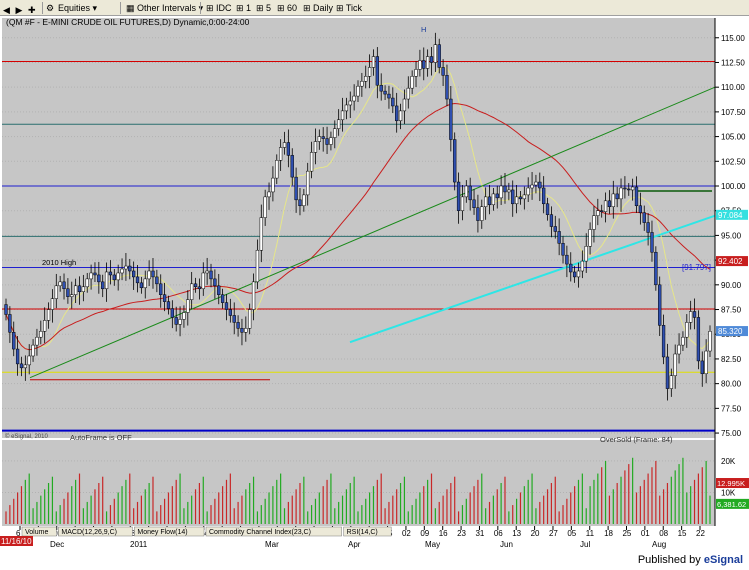 This screenshot has height=570, width=749. I want to click on y-tick-label: 75.00, so click(731, 433).